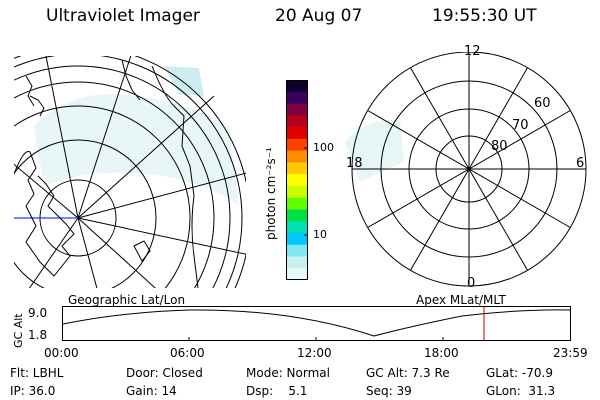 The width and height of the screenshot is (600, 400). I want to click on colorbar-frame, so click(297, 180).